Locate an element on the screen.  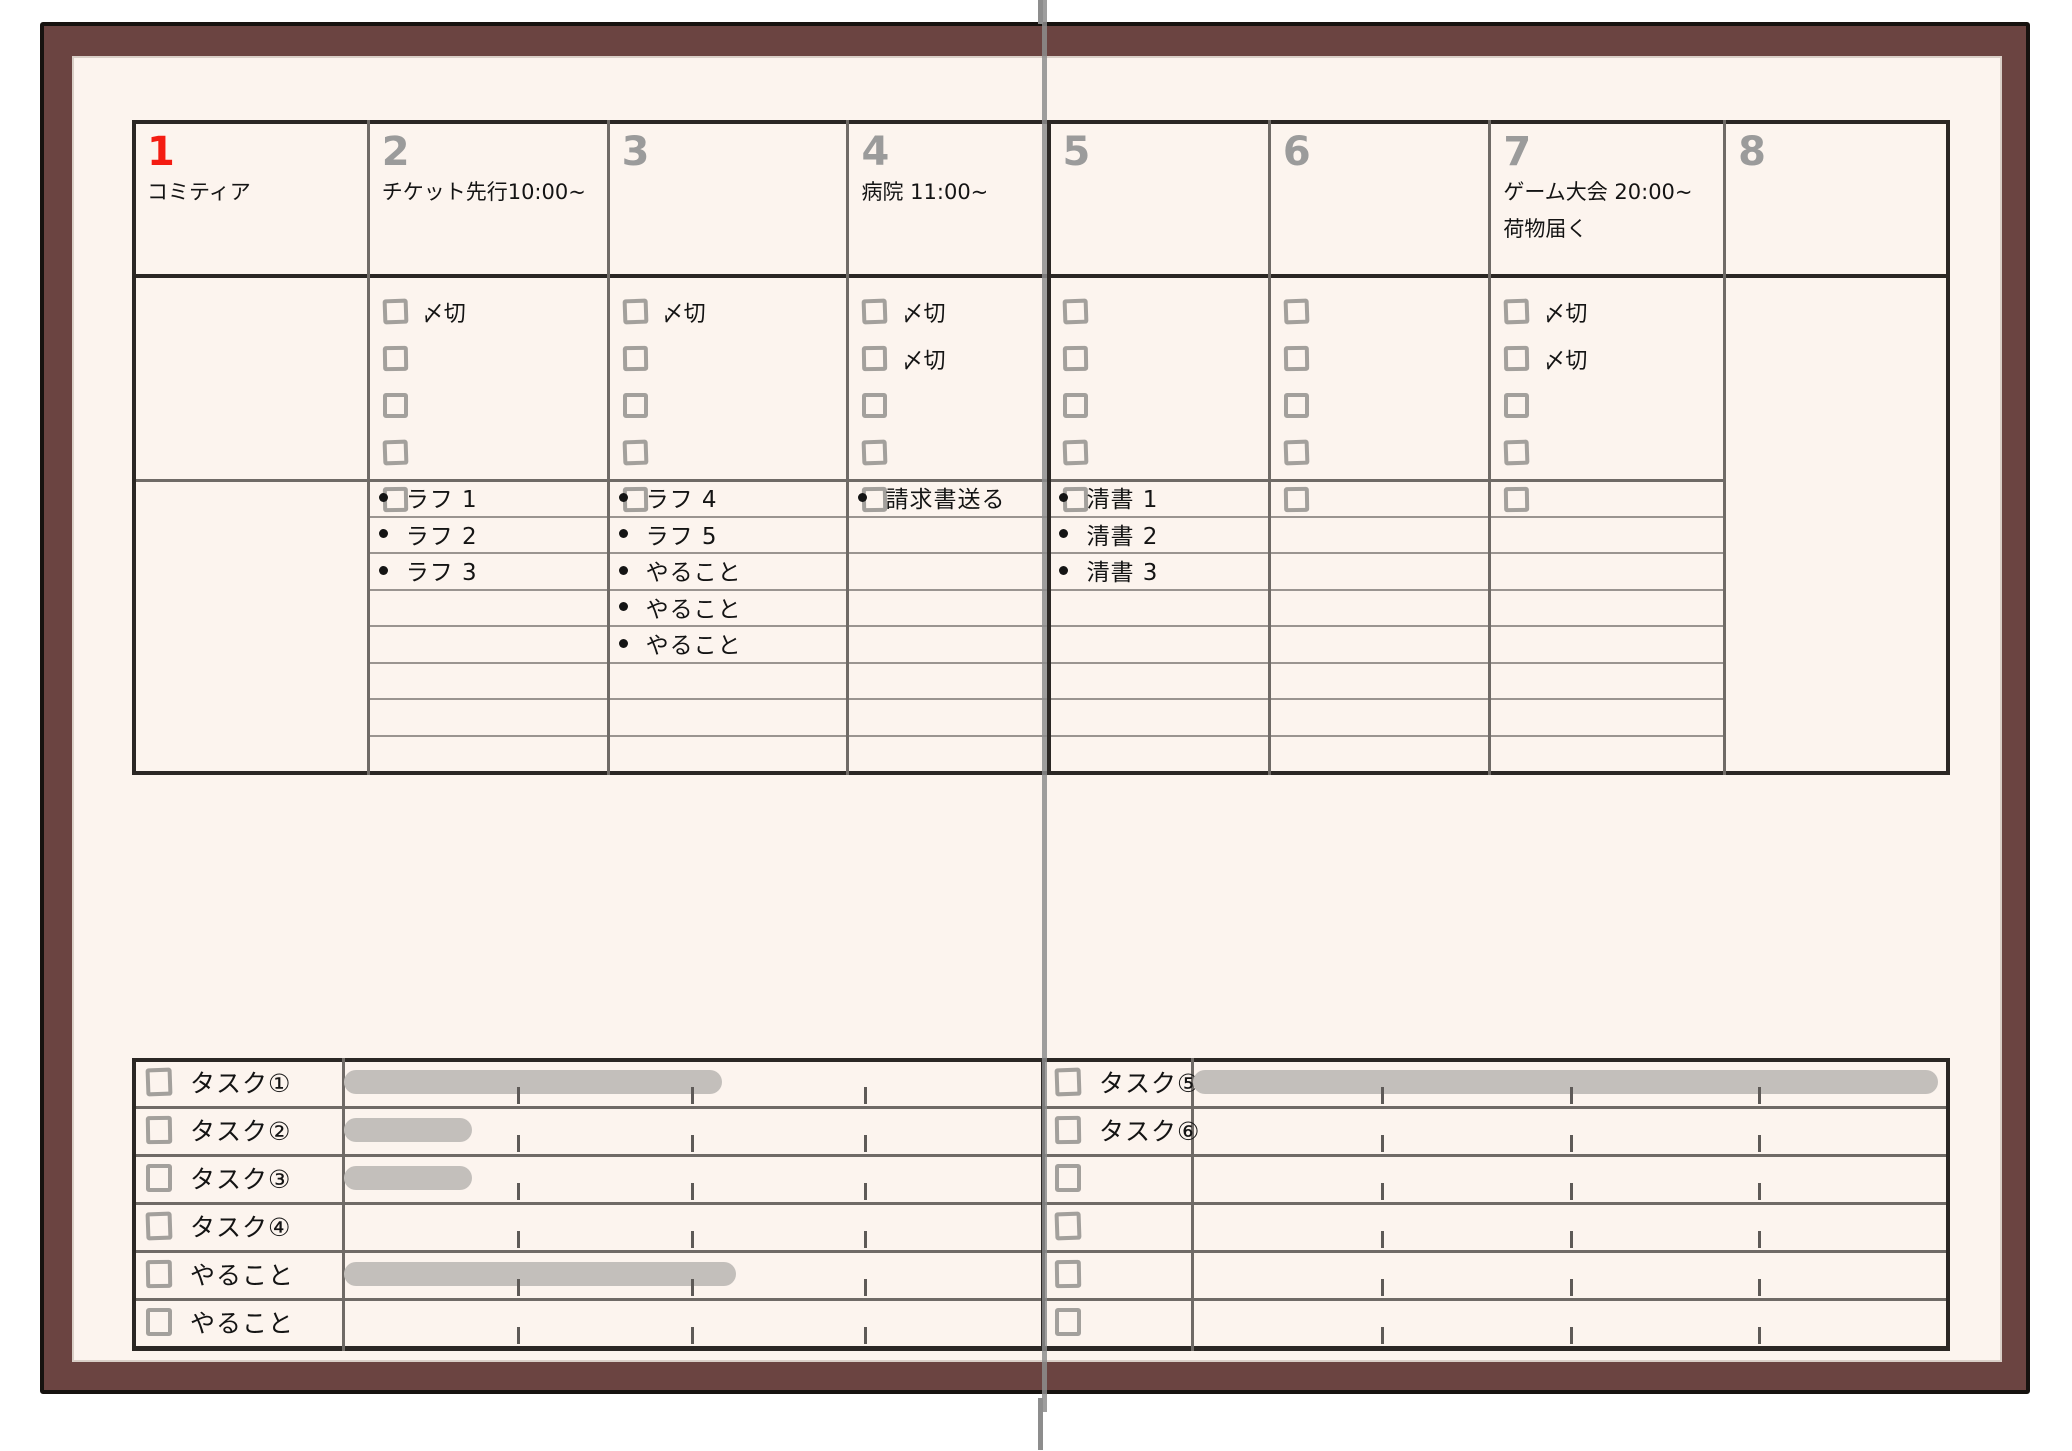
bullet-text: 清書 3 is located at coordinates (1122, 573).